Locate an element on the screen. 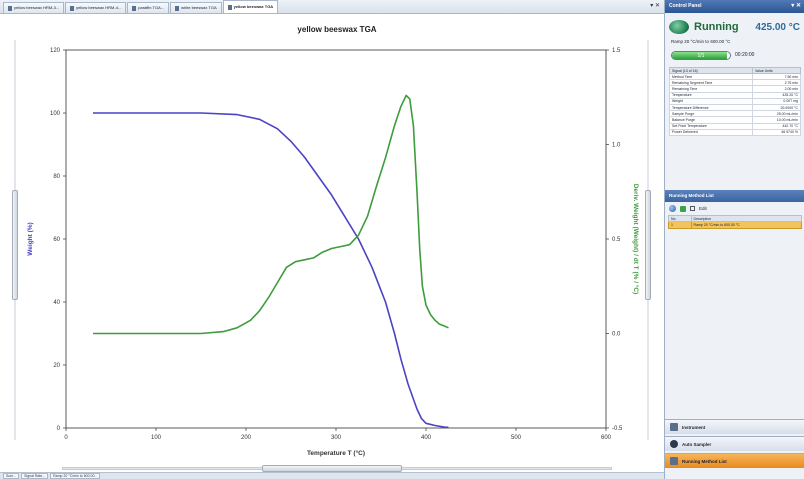 This screenshot has width=804, height=479. nav-running-method-list: Running Method List is located at coordinates (734, 460).